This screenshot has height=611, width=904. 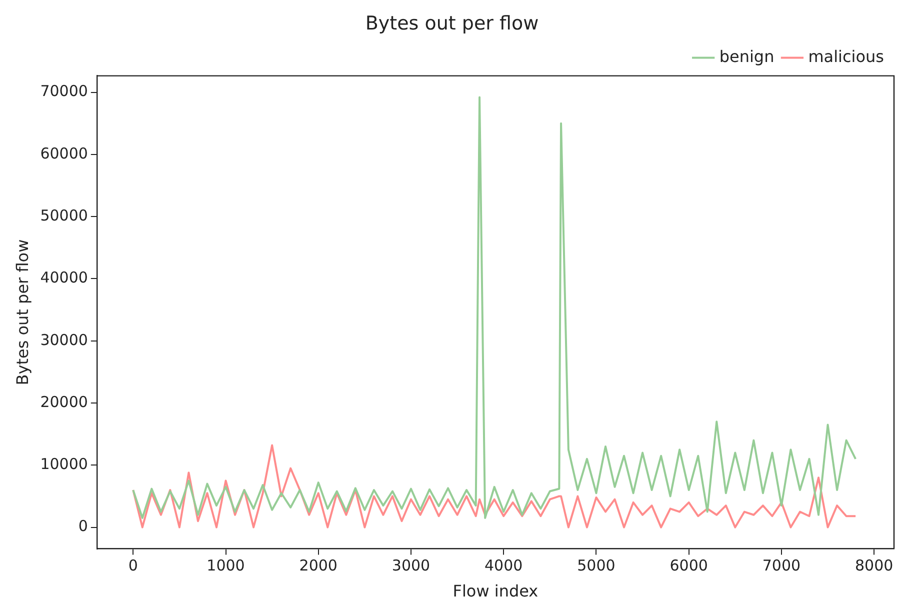 I want to click on y-tick-label: 20000, so click(x=64, y=401).